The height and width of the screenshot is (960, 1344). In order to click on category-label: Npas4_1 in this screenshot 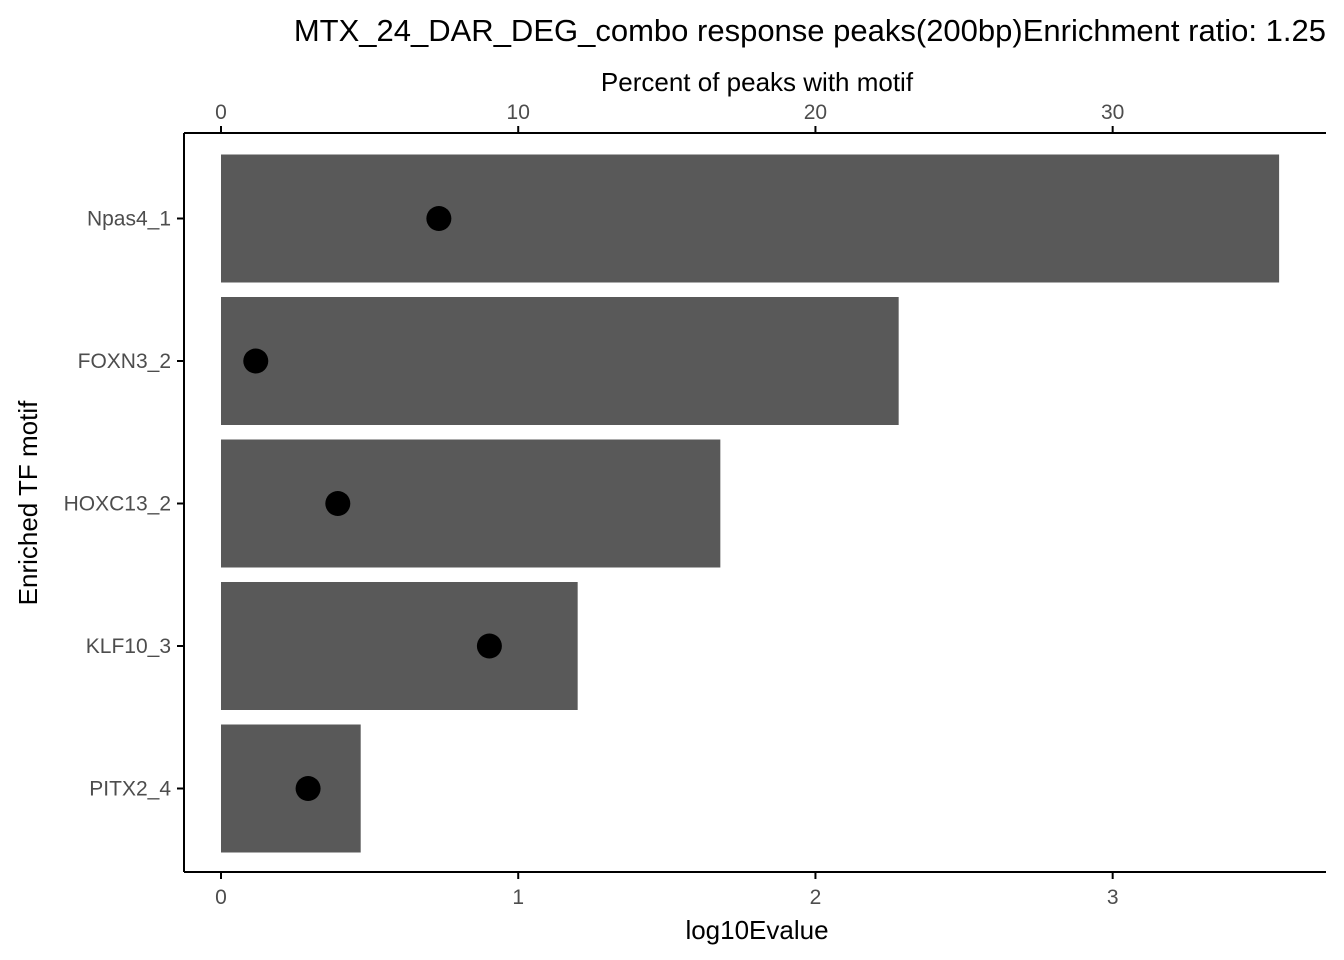, I will do `click(129, 219)`.